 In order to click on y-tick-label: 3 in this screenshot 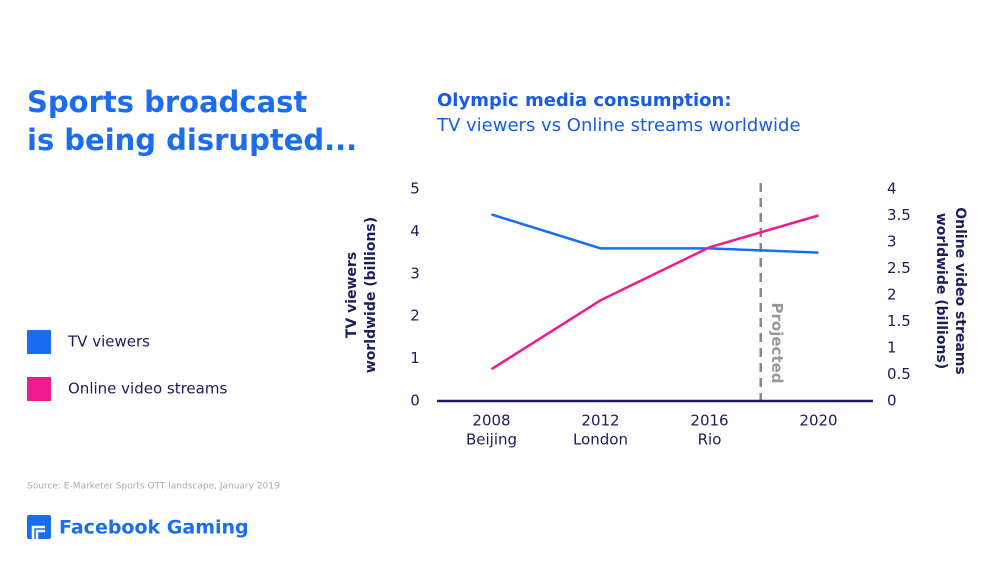, I will do `click(415, 273)`.